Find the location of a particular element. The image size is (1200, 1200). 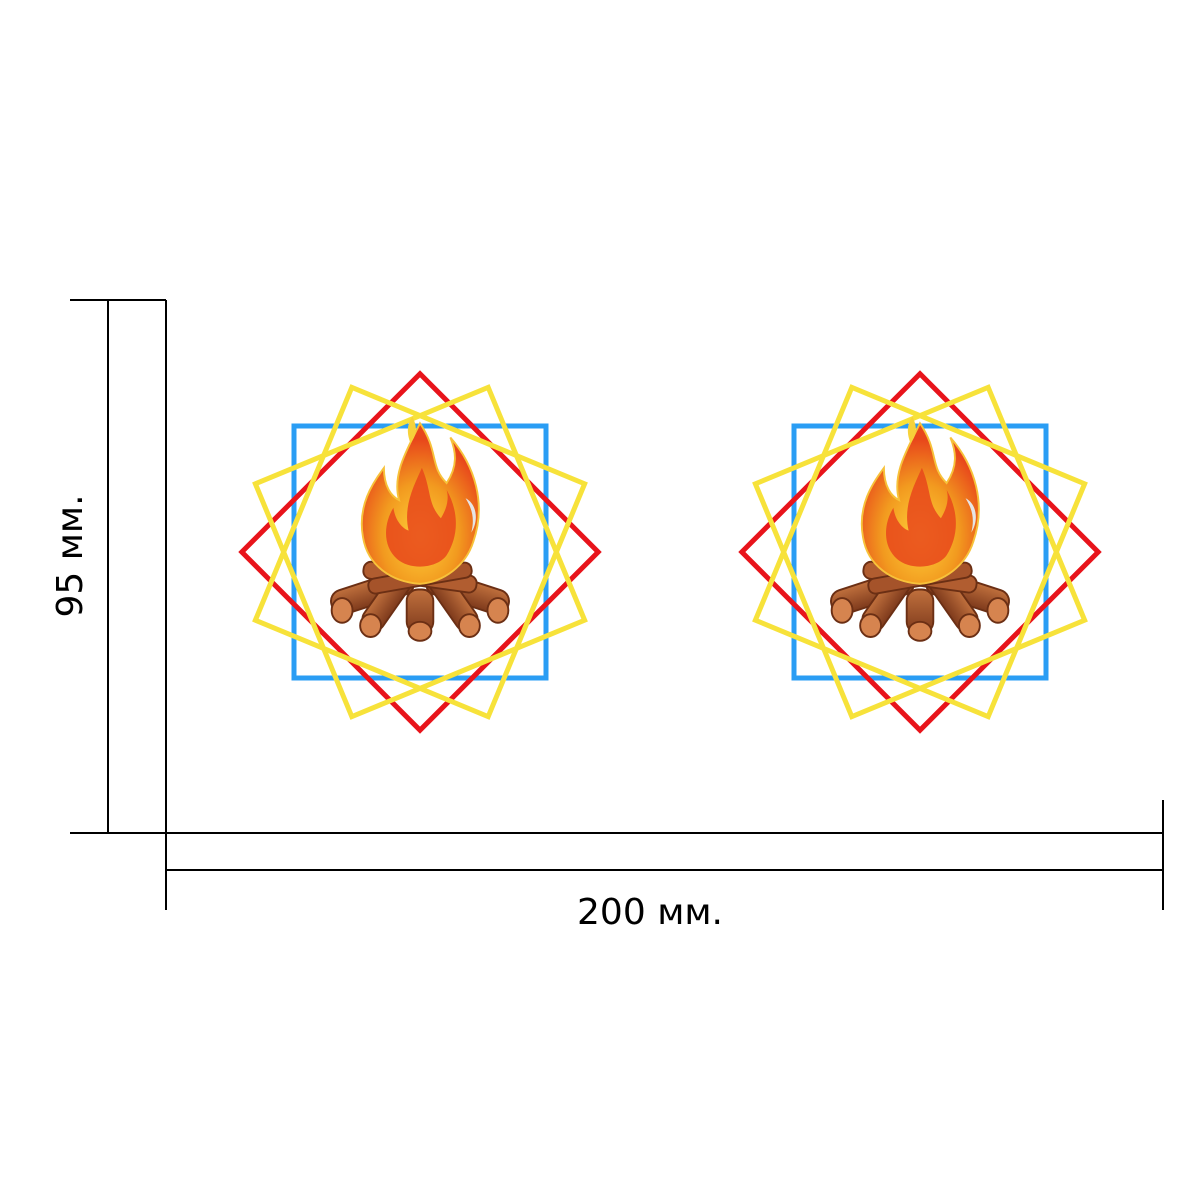

emblem-right is located at coordinates (920, 552).